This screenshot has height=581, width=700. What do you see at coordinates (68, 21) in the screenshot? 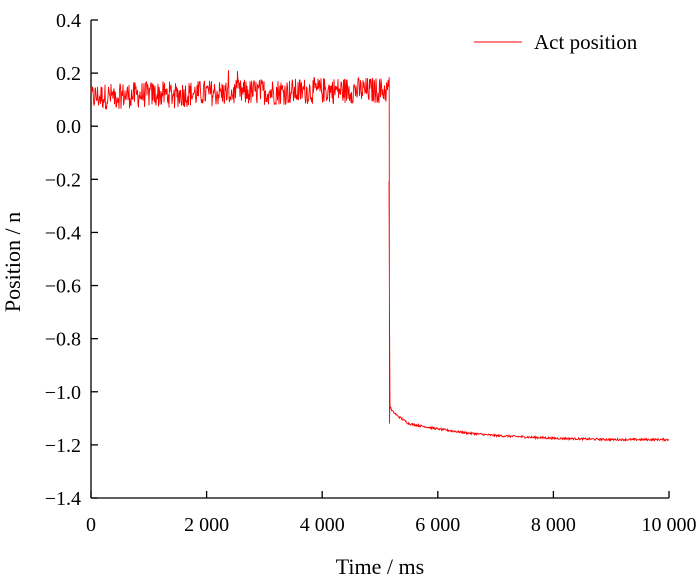
I see `y-tick-label: 0.4` at bounding box center [68, 21].